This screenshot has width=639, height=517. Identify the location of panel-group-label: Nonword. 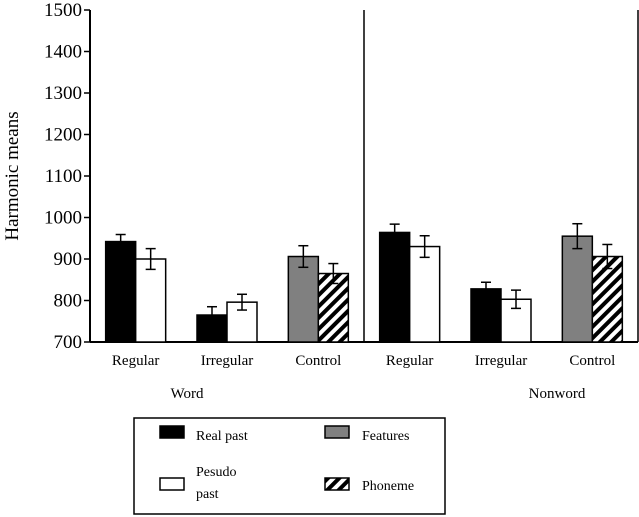
(557, 394).